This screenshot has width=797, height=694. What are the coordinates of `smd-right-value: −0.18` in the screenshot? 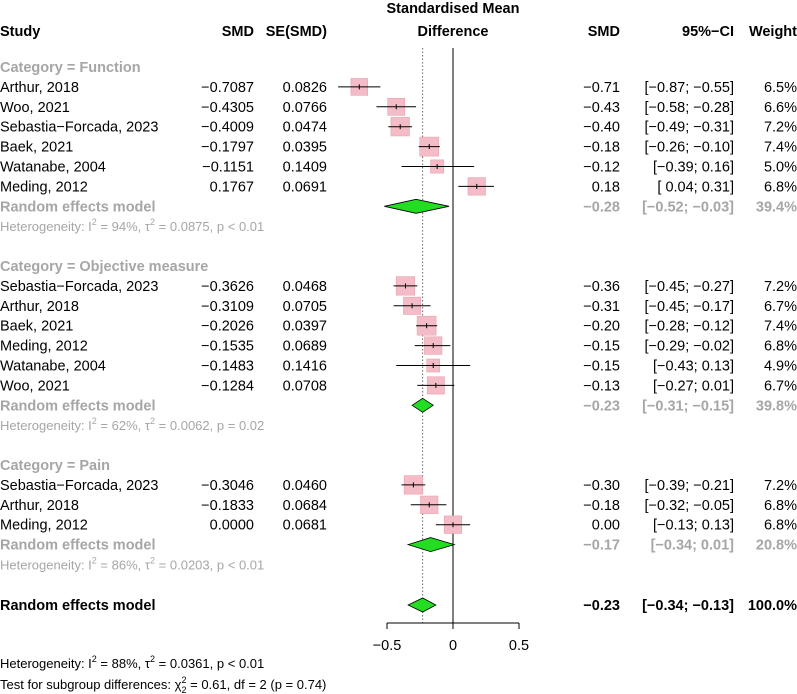 It's located at (601, 506).